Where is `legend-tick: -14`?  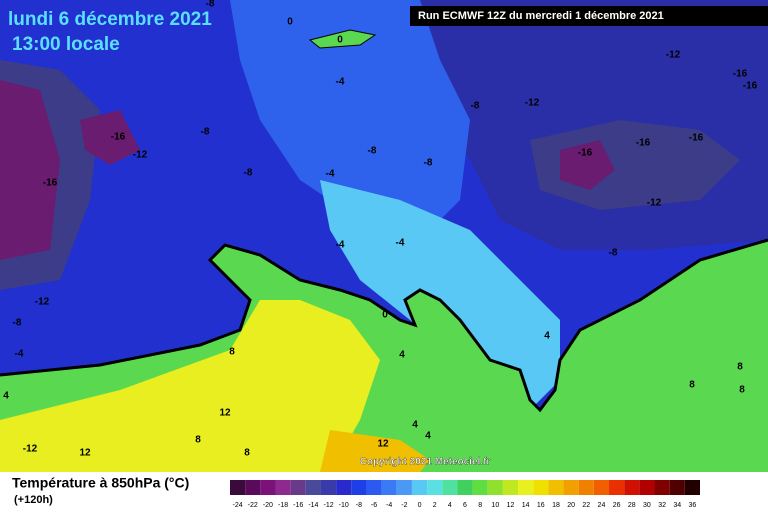 legend-tick: -14 is located at coordinates (313, 505).